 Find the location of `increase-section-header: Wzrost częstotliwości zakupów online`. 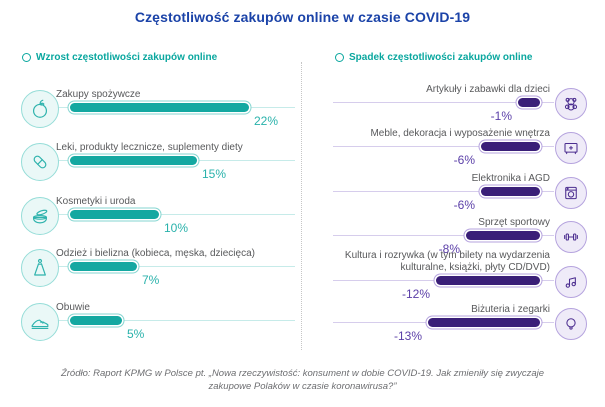

increase-section-header: Wzrost częstotliwości zakupów online is located at coordinates (119, 57).